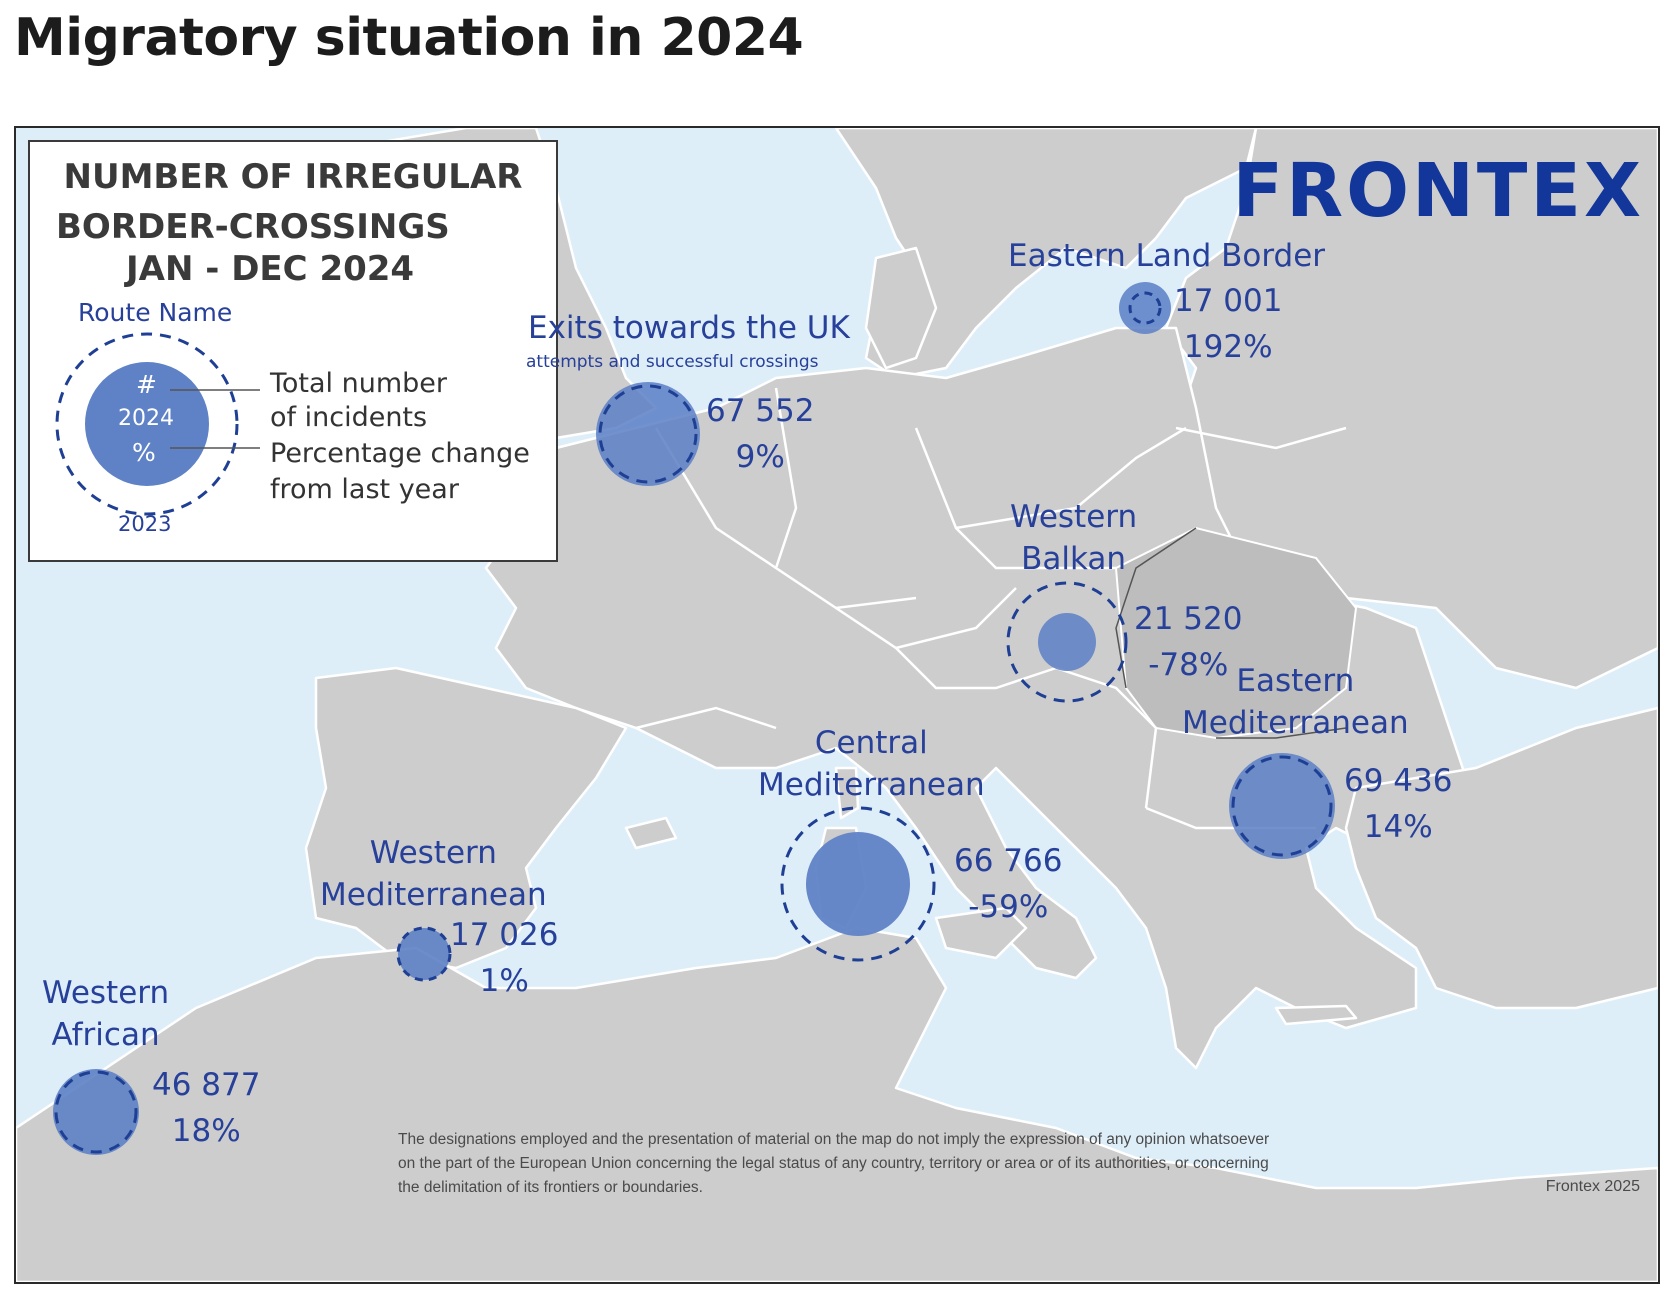  Describe the element at coordinates (1167, 256) in the screenshot. I see `route-name-eastern-land-border: Eastern Land Border` at that location.